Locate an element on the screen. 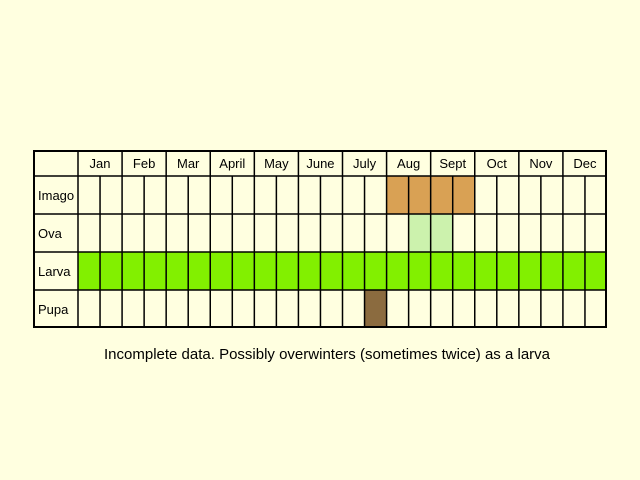  month-label-dec: Dec is located at coordinates (585, 163).